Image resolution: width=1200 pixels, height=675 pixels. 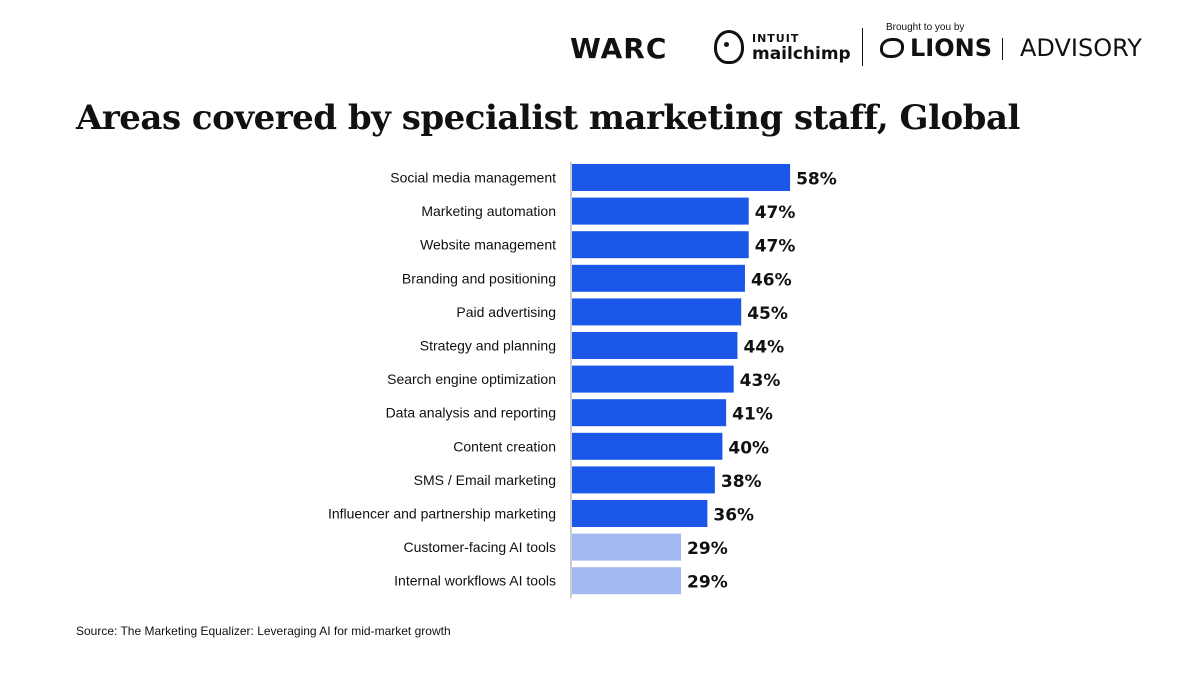 I want to click on category-label: Paid advertising, so click(x=506, y=312).